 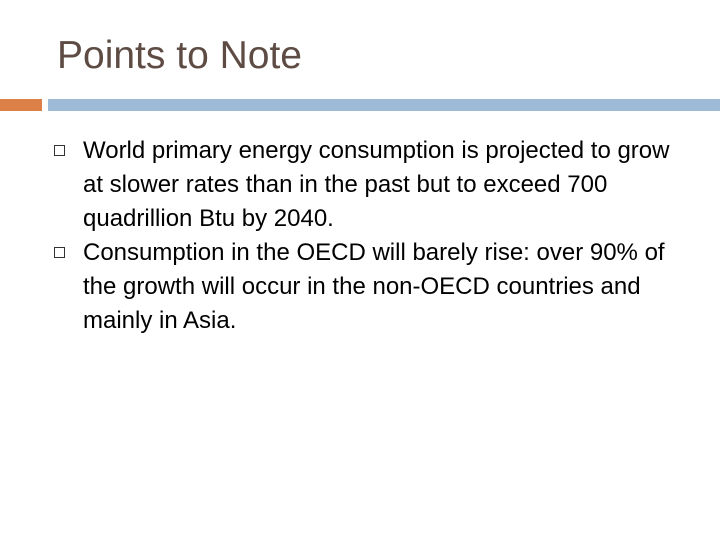 What do you see at coordinates (21, 105) in the screenshot?
I see `accent-bar` at bounding box center [21, 105].